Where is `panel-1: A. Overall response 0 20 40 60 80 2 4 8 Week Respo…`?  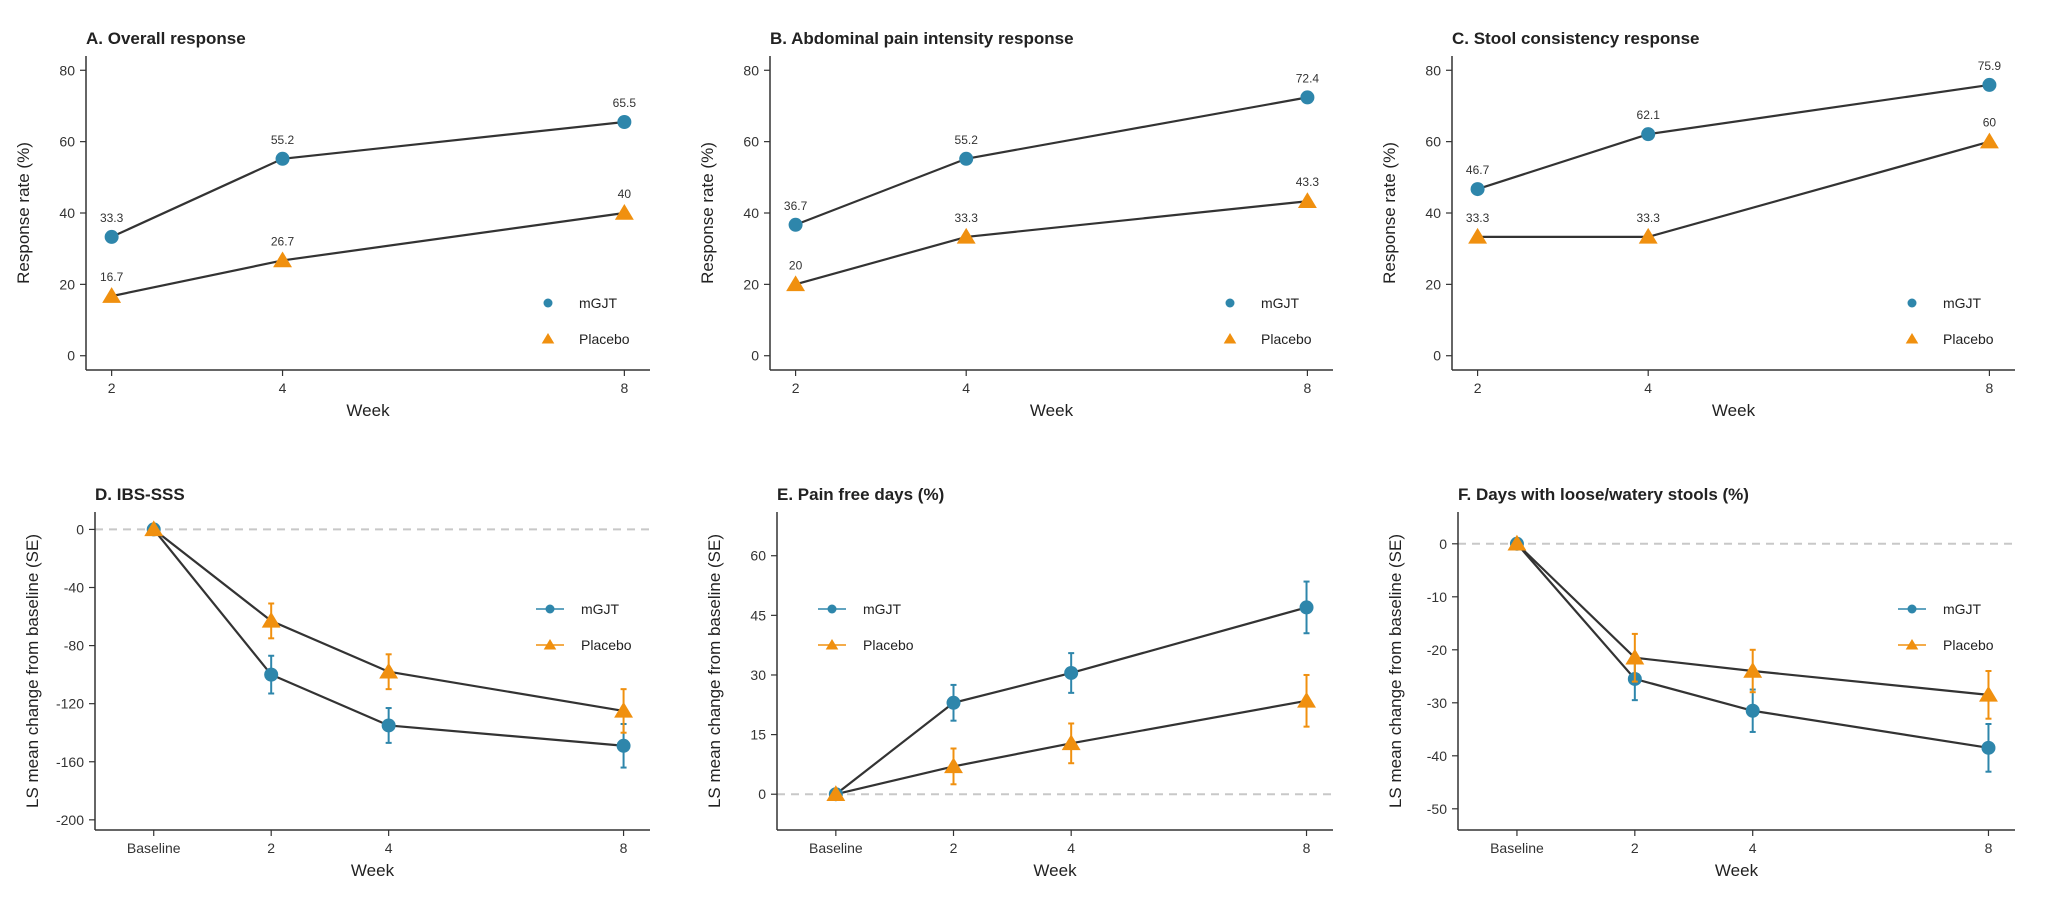
panel-1: A. Overall response 0 20 40 60 80 2 4 8 Week Respo… is located at coordinates (332, 224).